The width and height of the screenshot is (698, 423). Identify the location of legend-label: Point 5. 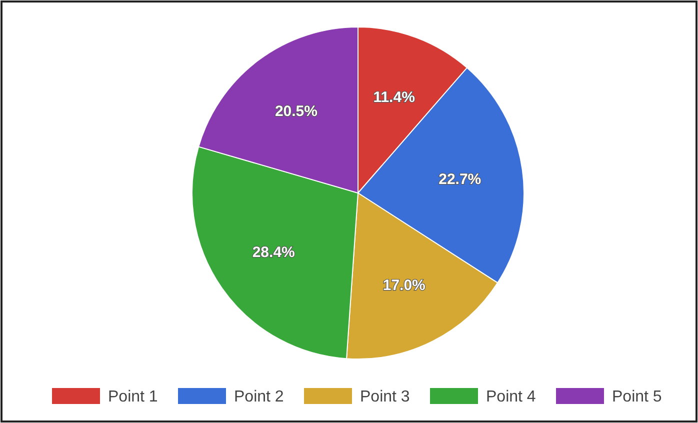
(637, 397).